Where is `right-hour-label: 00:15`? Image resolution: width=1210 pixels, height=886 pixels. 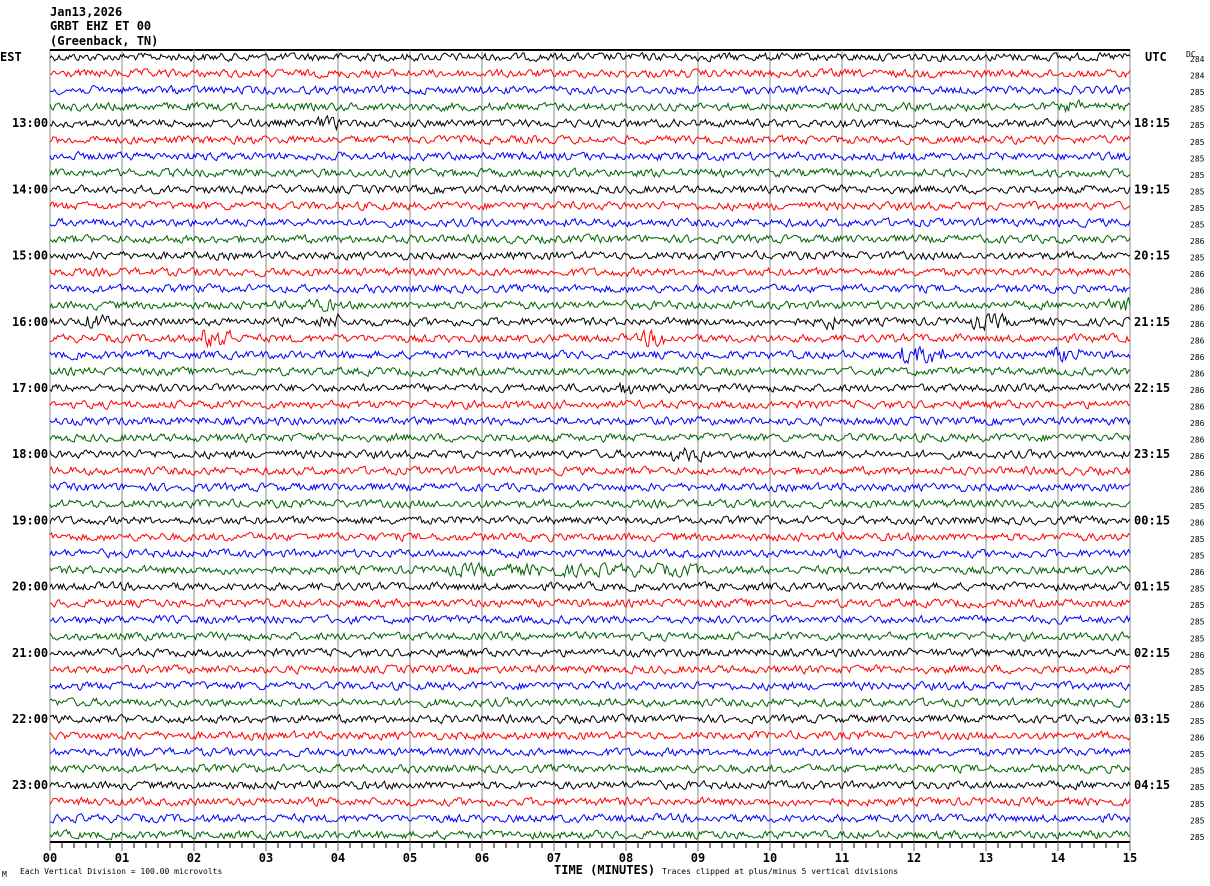 right-hour-label: 00:15 is located at coordinates (1152, 520).